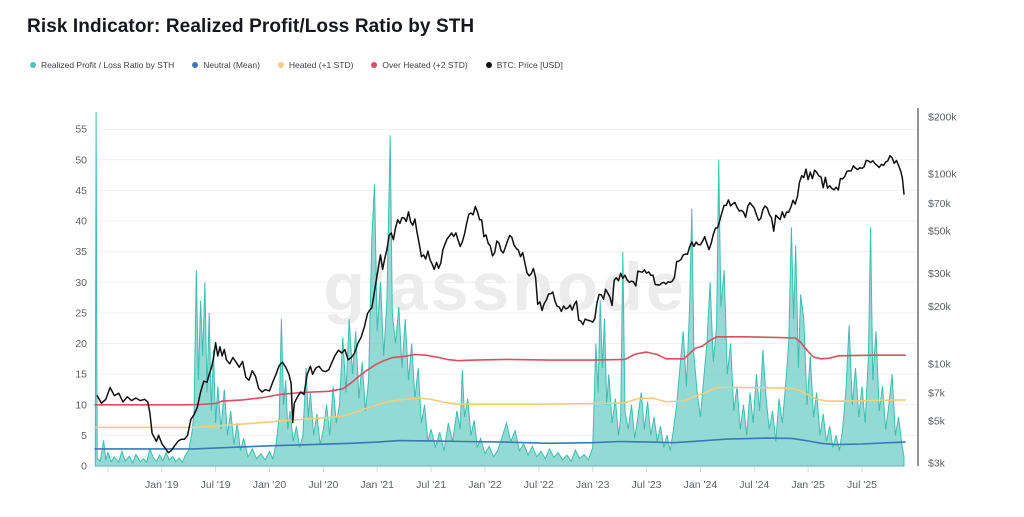 This screenshot has height=517, width=1024. What do you see at coordinates (81, 313) in the screenshot?
I see `y-left-tick-label: 25` at bounding box center [81, 313].